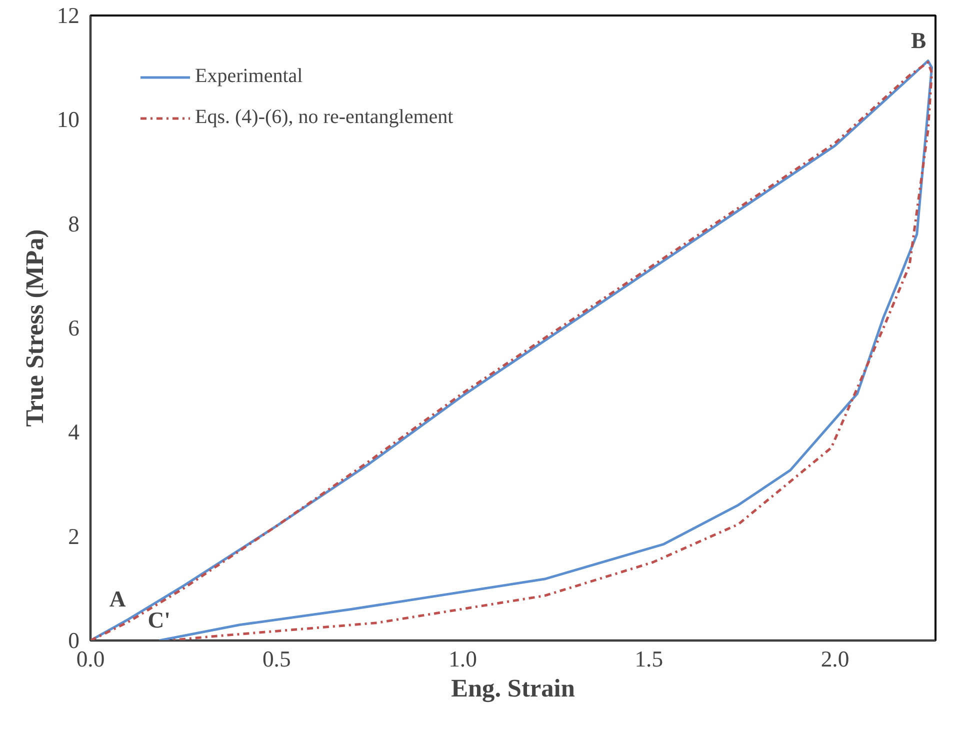 This screenshot has height=734, width=963. Describe the element at coordinates (74, 328) in the screenshot. I see `y-tick-label: 6` at that location.